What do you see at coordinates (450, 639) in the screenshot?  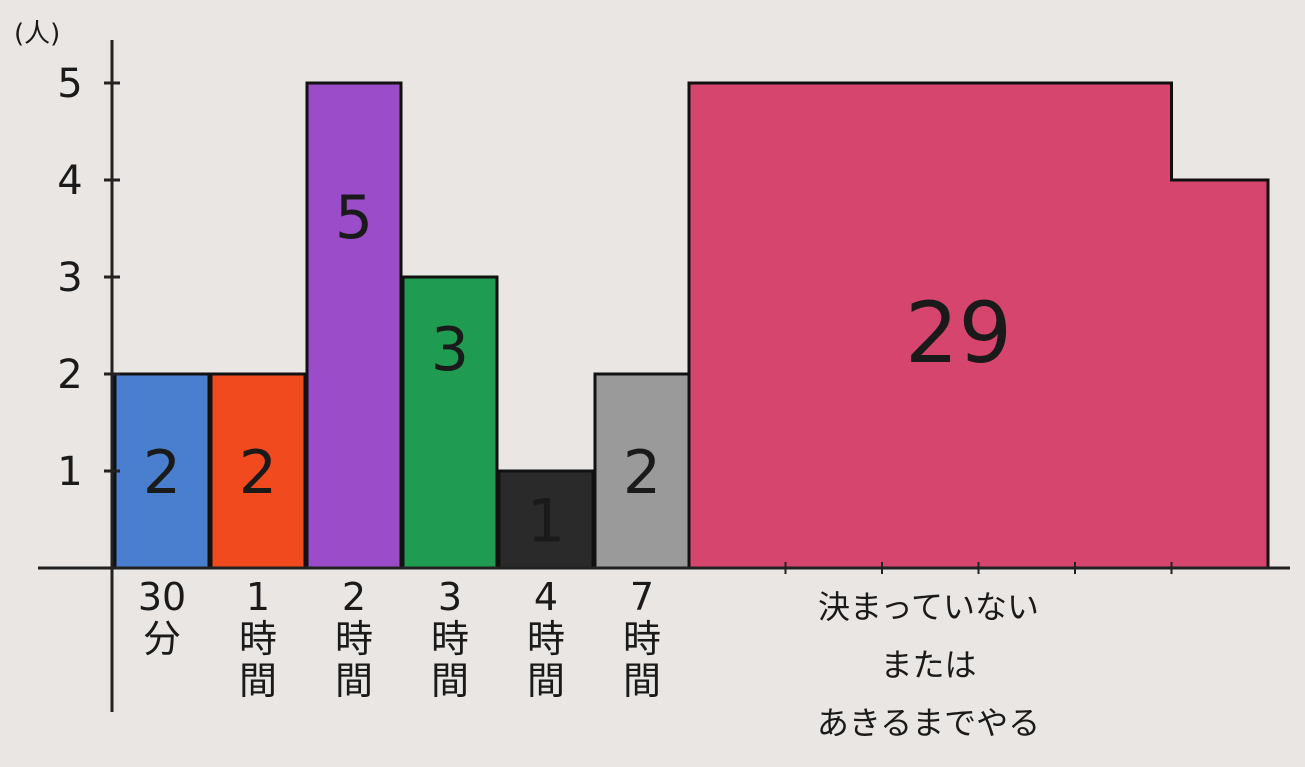 I see `x-tick-label-3-line-1: 時` at bounding box center [450, 639].